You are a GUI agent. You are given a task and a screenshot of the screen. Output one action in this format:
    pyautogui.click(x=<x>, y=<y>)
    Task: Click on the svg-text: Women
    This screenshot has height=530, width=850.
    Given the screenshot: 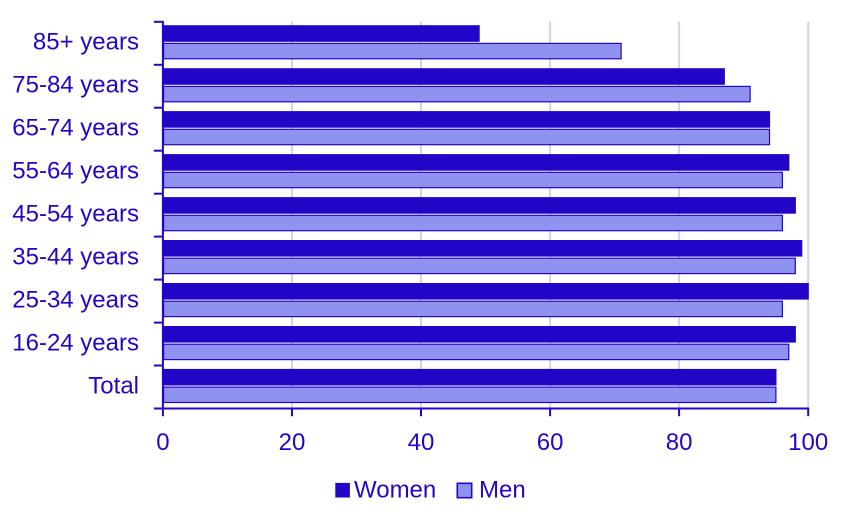 What is the action you would take?
    pyautogui.click(x=395, y=489)
    